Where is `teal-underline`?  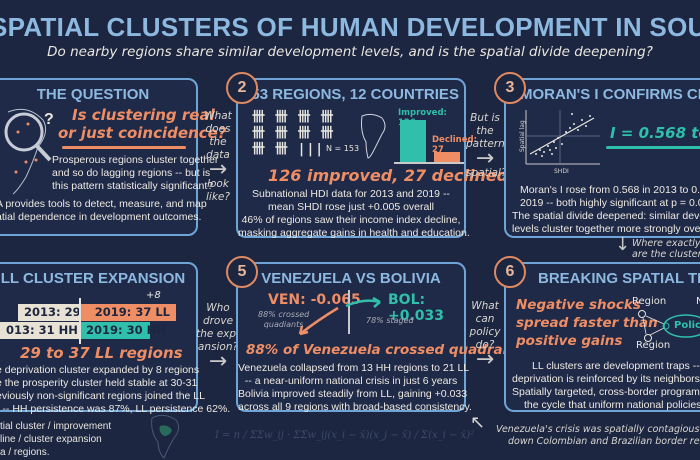
teal-underline is located at coordinates (653, 147).